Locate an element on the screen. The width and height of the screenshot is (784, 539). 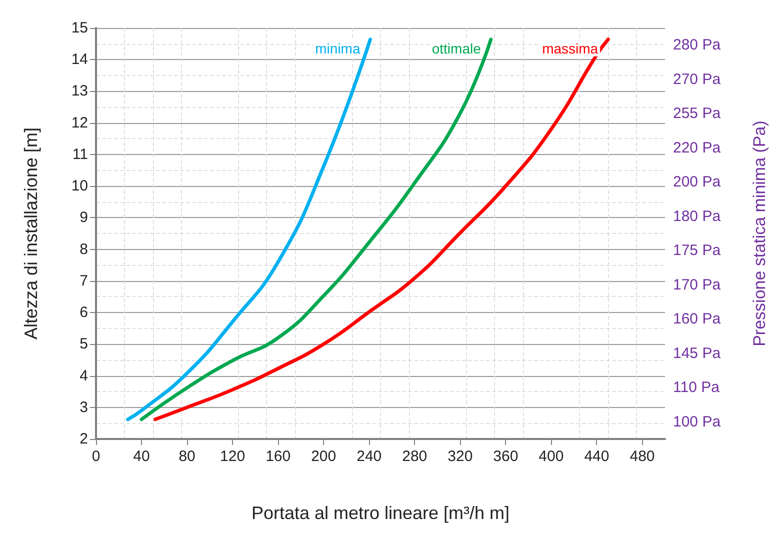
y2-axis-title: Pressione statica minima (Pa) is located at coordinates (759, 233).